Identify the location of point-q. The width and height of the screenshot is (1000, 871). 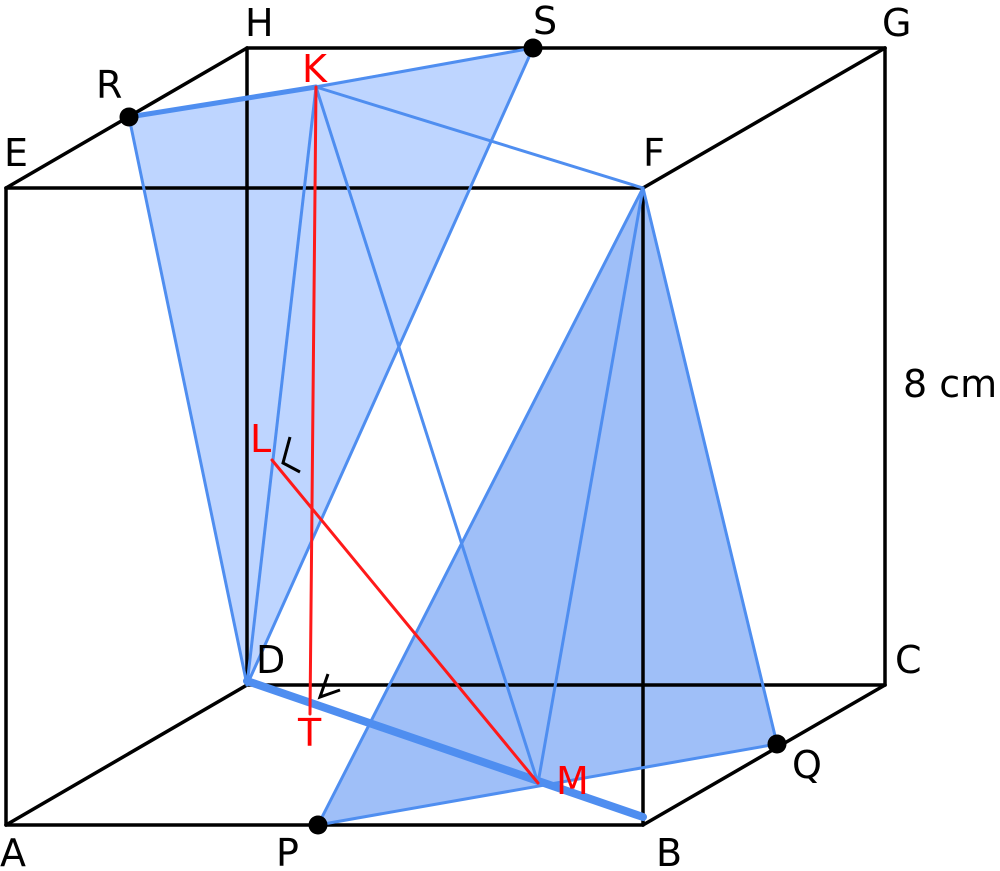
(777, 744).